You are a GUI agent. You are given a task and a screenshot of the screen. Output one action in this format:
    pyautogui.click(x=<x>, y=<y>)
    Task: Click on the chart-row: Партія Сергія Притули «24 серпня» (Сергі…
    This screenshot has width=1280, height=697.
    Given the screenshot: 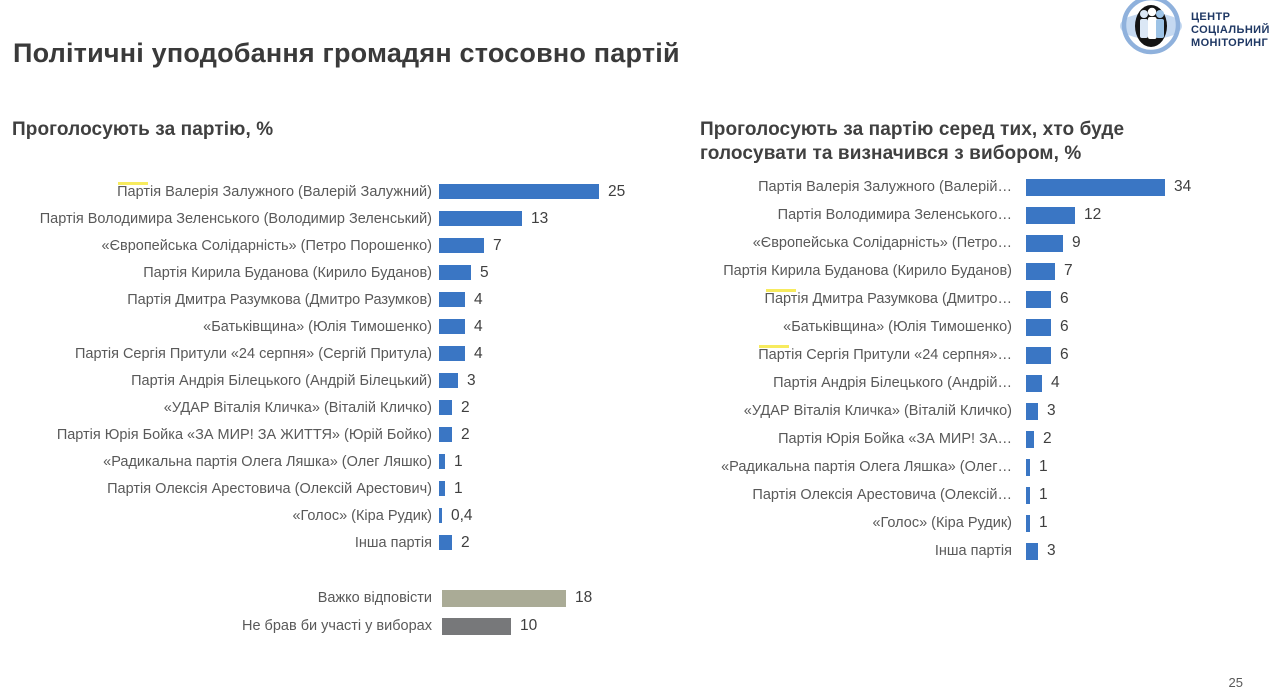 What is the action you would take?
    pyautogui.click(x=336, y=353)
    